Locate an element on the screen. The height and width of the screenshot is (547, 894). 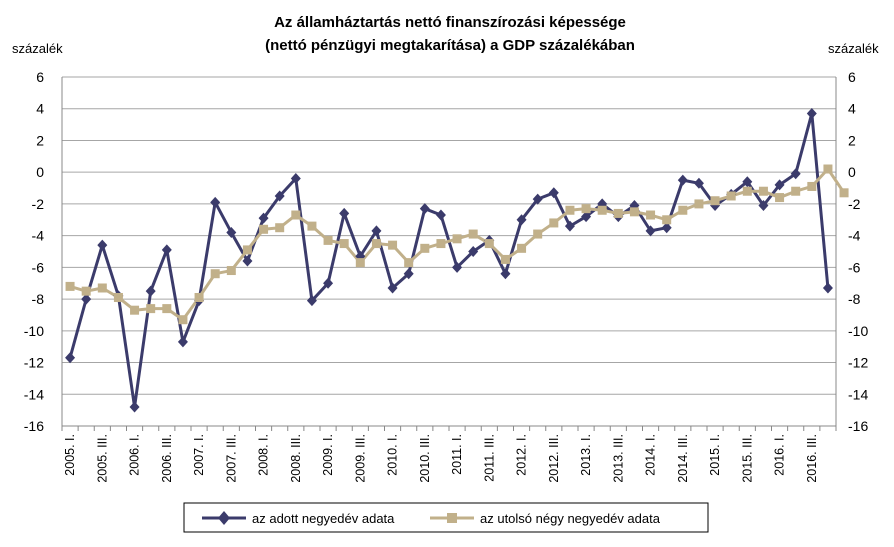
y-tick-label-right: 6 is located at coordinates (852, 77).